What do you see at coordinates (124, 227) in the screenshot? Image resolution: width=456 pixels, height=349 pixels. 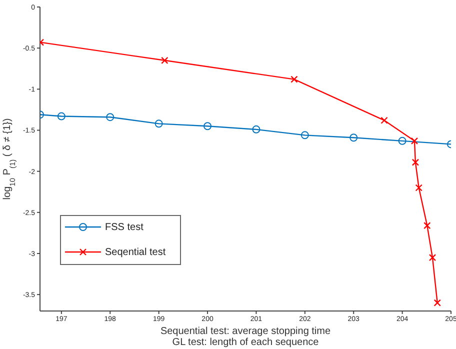 I see `legend-label: FSS test` at bounding box center [124, 227].